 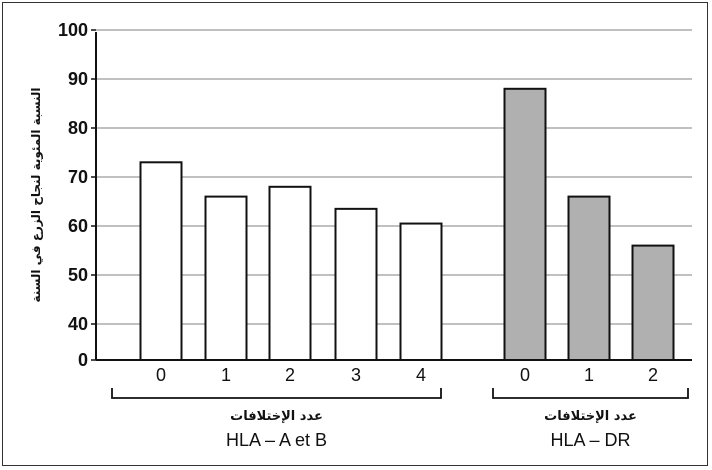 I want to click on y-tick-label: 90, so click(x=78, y=79).